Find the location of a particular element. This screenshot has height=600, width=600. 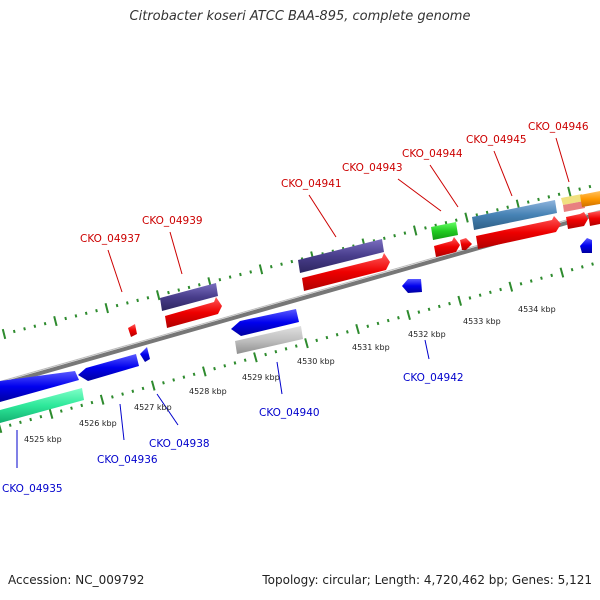

scale-label: 4530 kbp is located at coordinates (316, 361).